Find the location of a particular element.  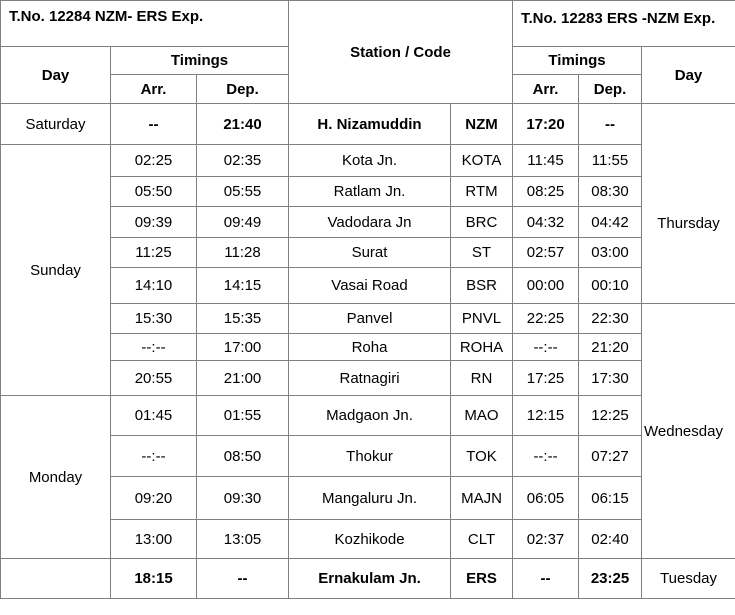

arr-time: 01:45 is located at coordinates (153, 415).